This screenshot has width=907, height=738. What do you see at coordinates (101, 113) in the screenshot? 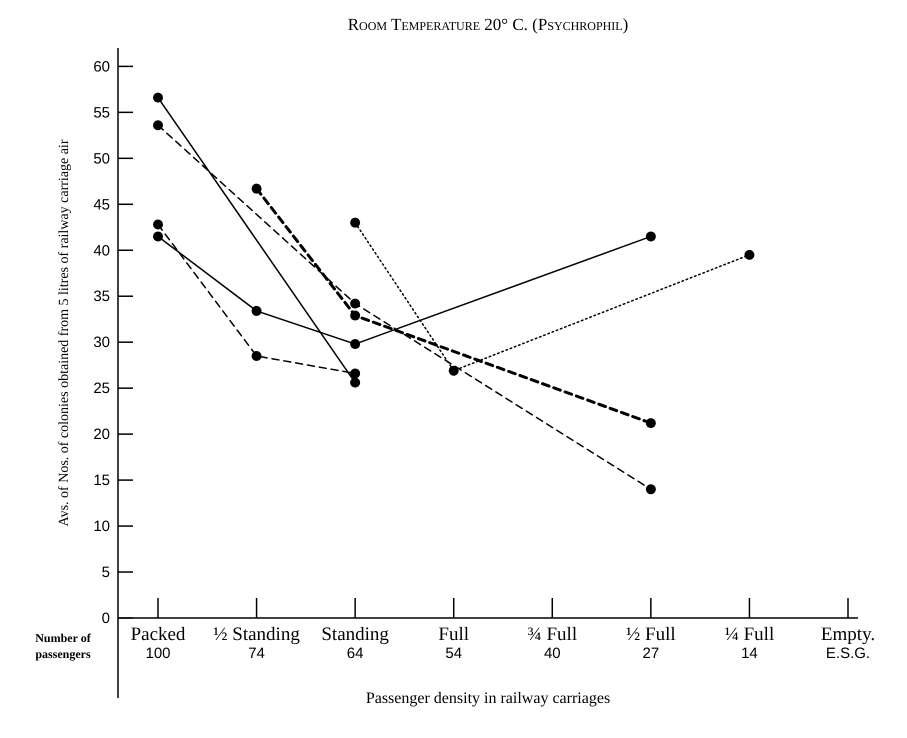
I see `y-tick-label: 55` at bounding box center [101, 113].